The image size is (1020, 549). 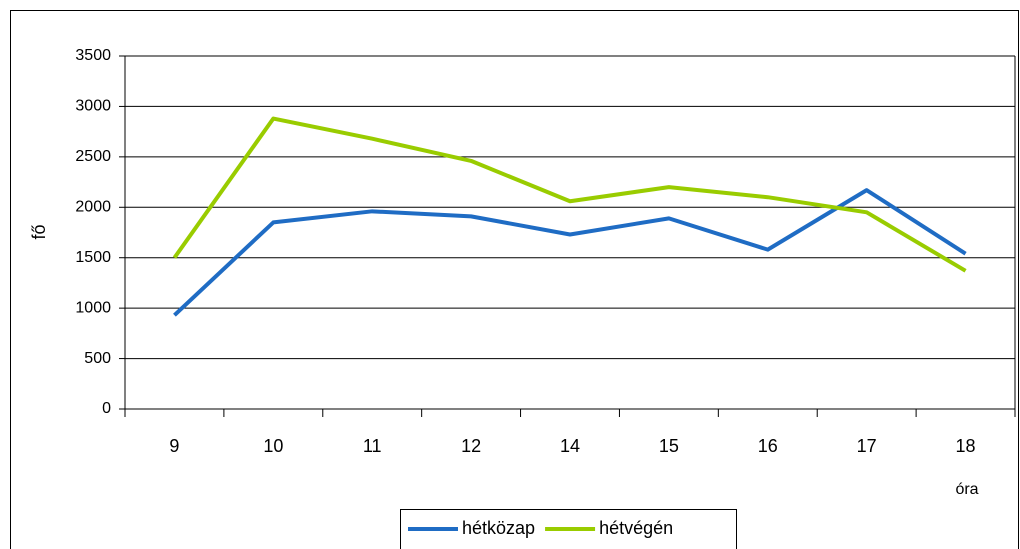 What do you see at coordinates (768, 446) in the screenshot?
I see `x-tick-label: 16` at bounding box center [768, 446].